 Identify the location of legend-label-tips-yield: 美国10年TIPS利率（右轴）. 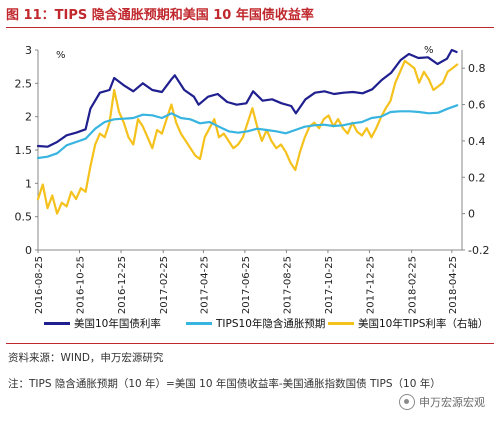
(423, 324).